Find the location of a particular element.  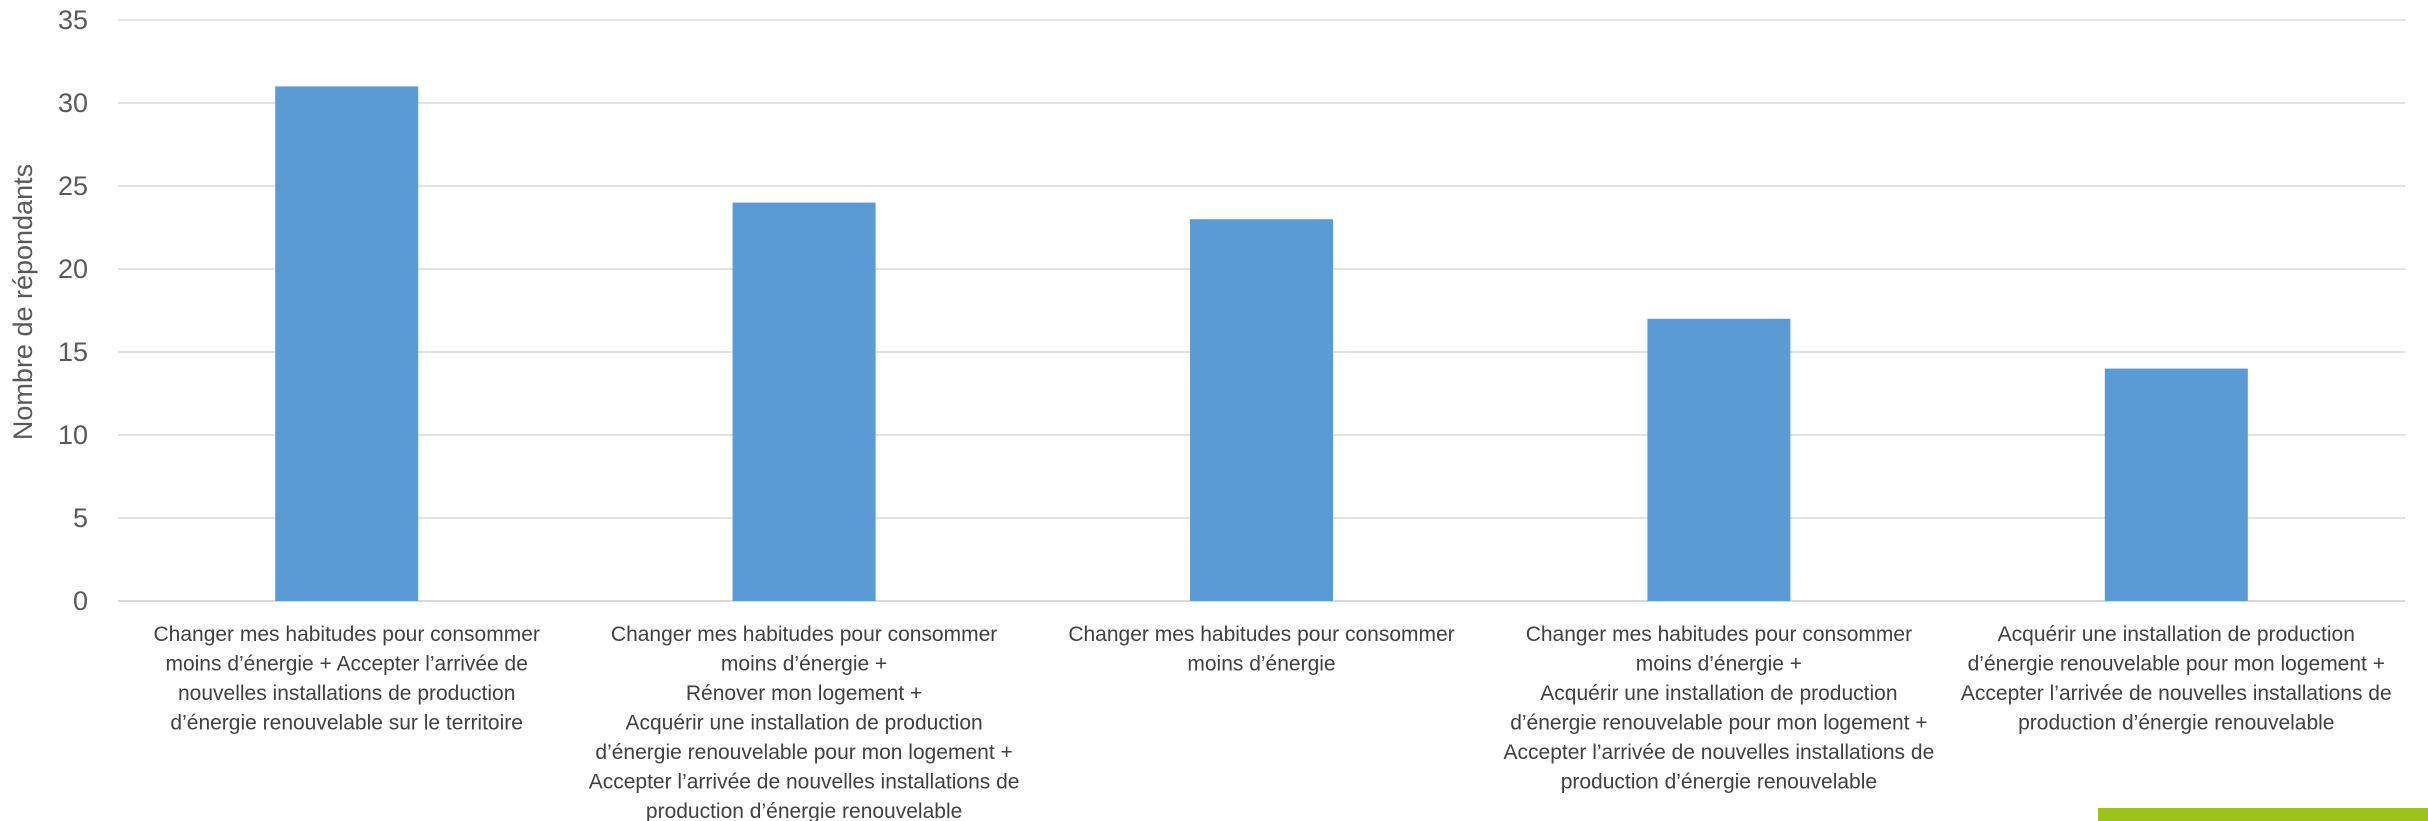

accent-bar is located at coordinates (2263, 814).